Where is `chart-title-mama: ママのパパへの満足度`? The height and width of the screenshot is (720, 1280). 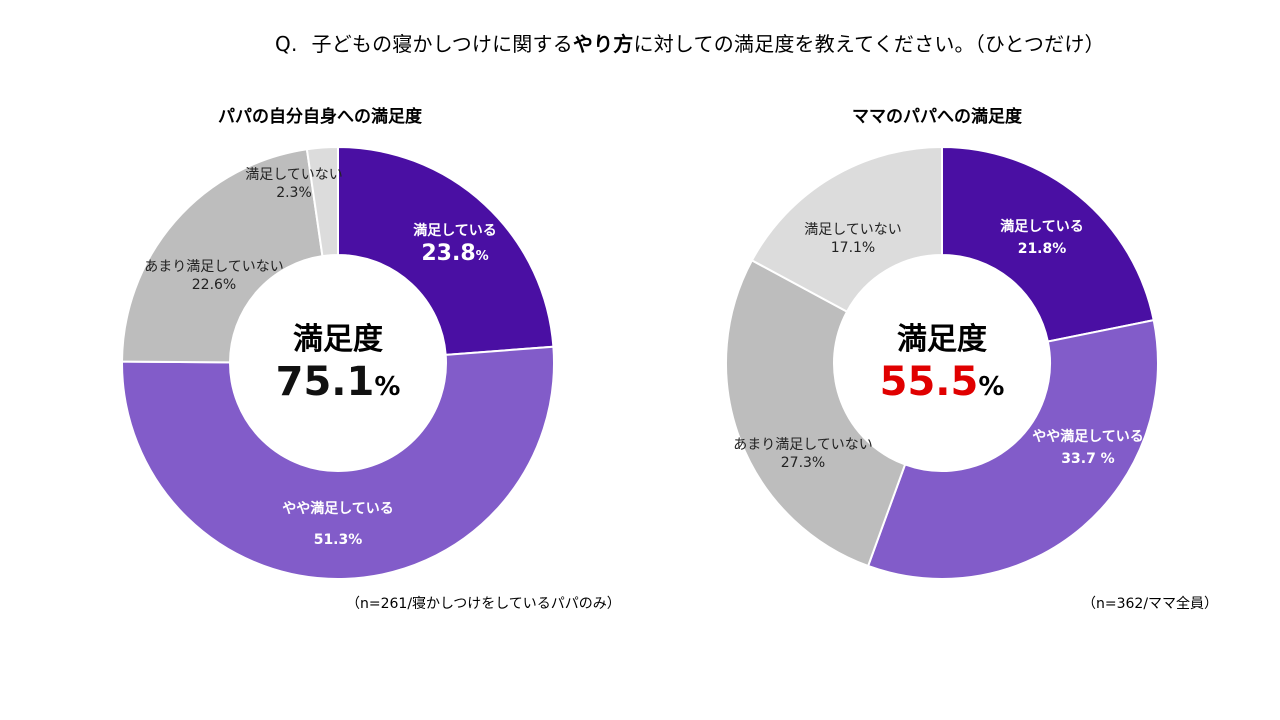
chart-title-mama: ママのパパへの満足度 is located at coordinates (937, 117).